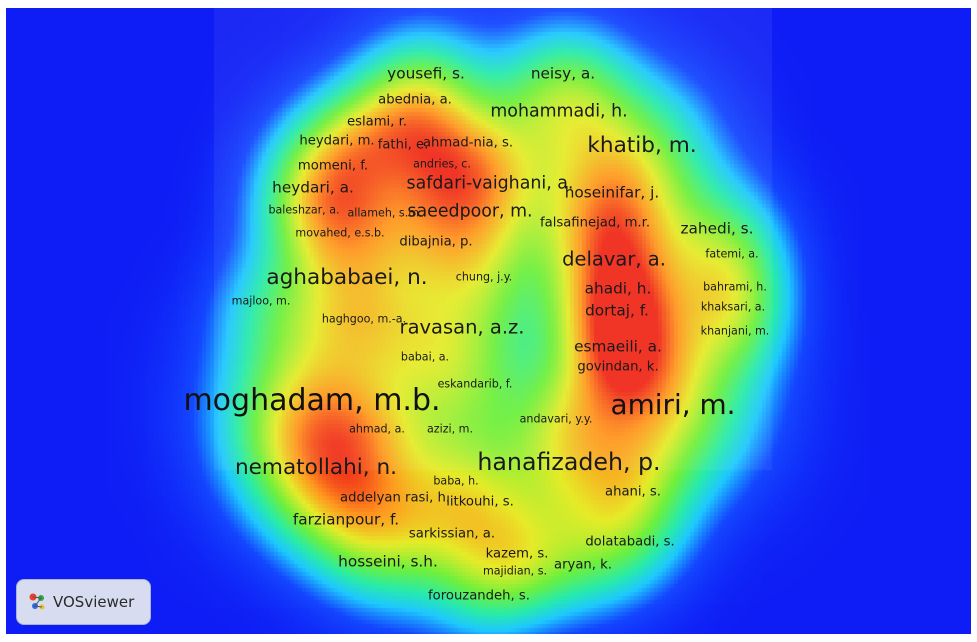 This screenshot has width=977, height=642. What do you see at coordinates (618, 288) in the screenshot?
I see `author-label: ahadi, h.` at bounding box center [618, 288].